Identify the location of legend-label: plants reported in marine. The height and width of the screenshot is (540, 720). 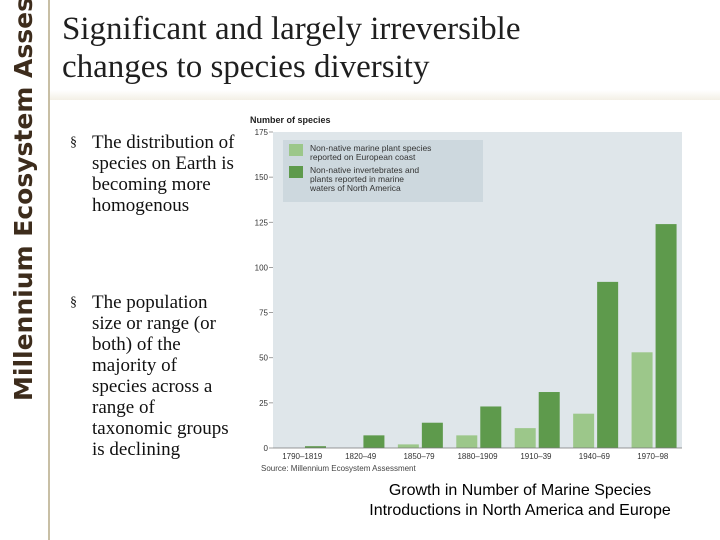
(357, 179).